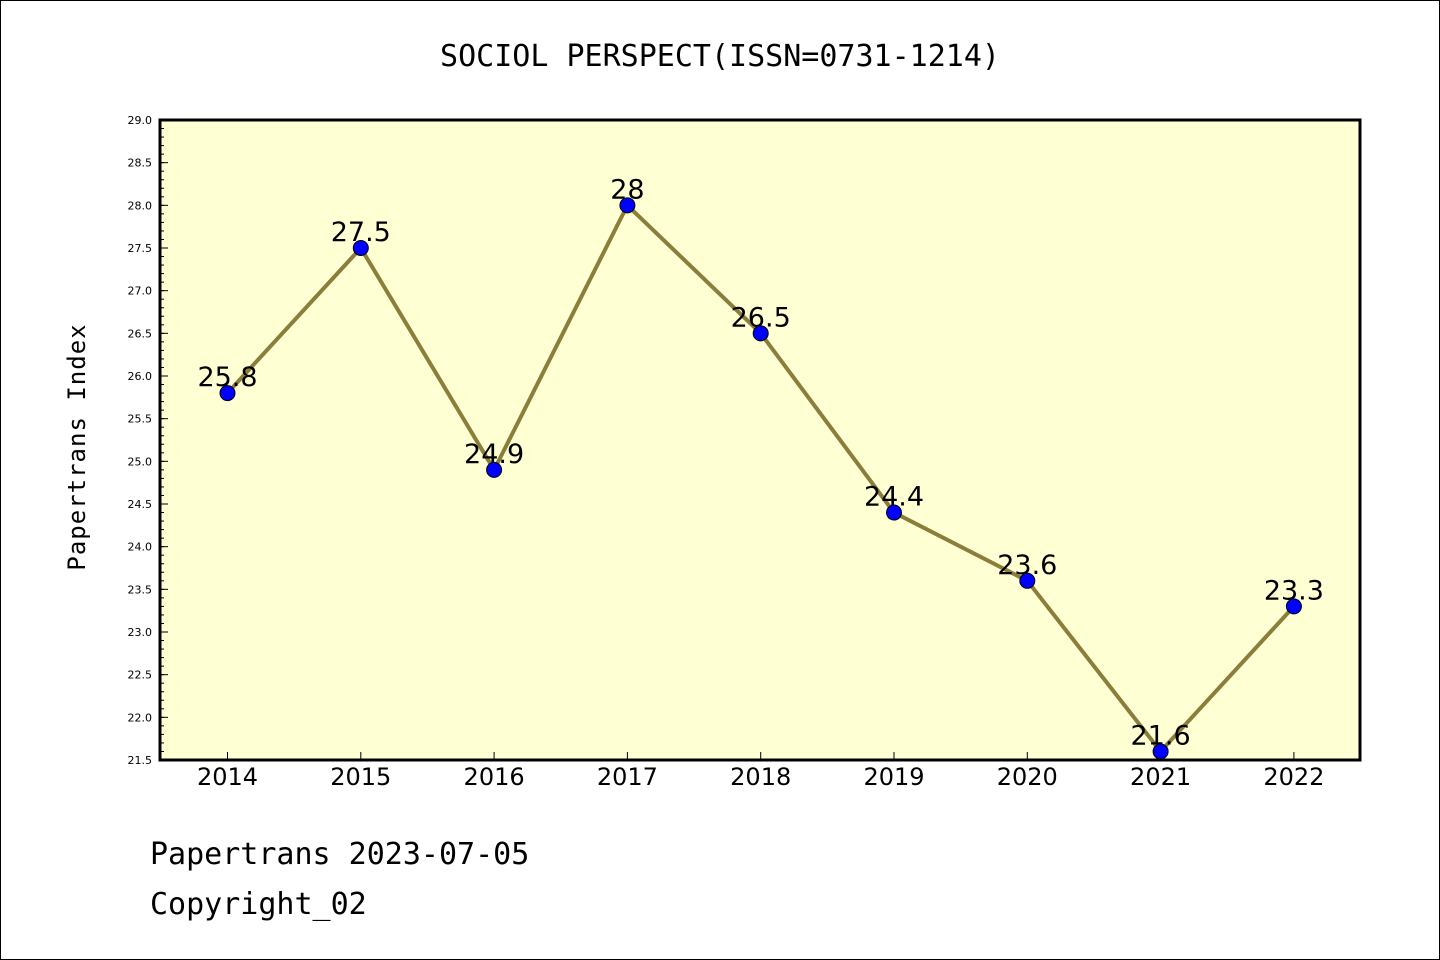  I want to click on y-tick-label: 22.0, so click(140, 717).